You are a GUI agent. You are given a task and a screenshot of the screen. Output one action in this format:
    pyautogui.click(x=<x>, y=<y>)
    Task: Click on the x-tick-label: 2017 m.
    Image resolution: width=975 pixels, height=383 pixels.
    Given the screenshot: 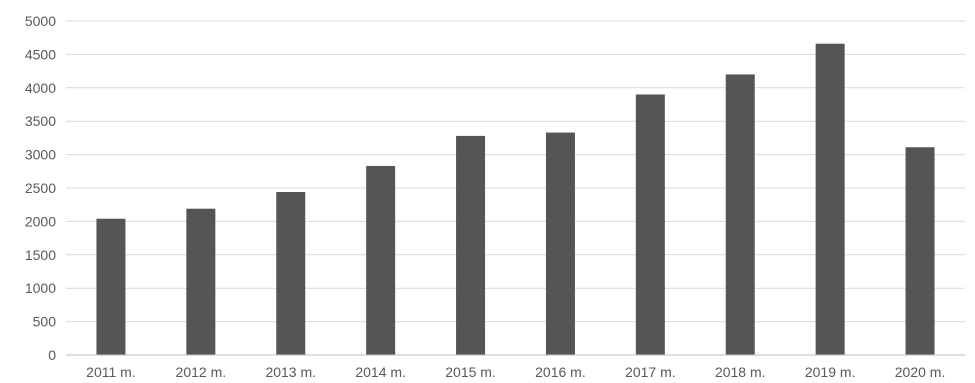 What is the action you would take?
    pyautogui.click(x=650, y=372)
    